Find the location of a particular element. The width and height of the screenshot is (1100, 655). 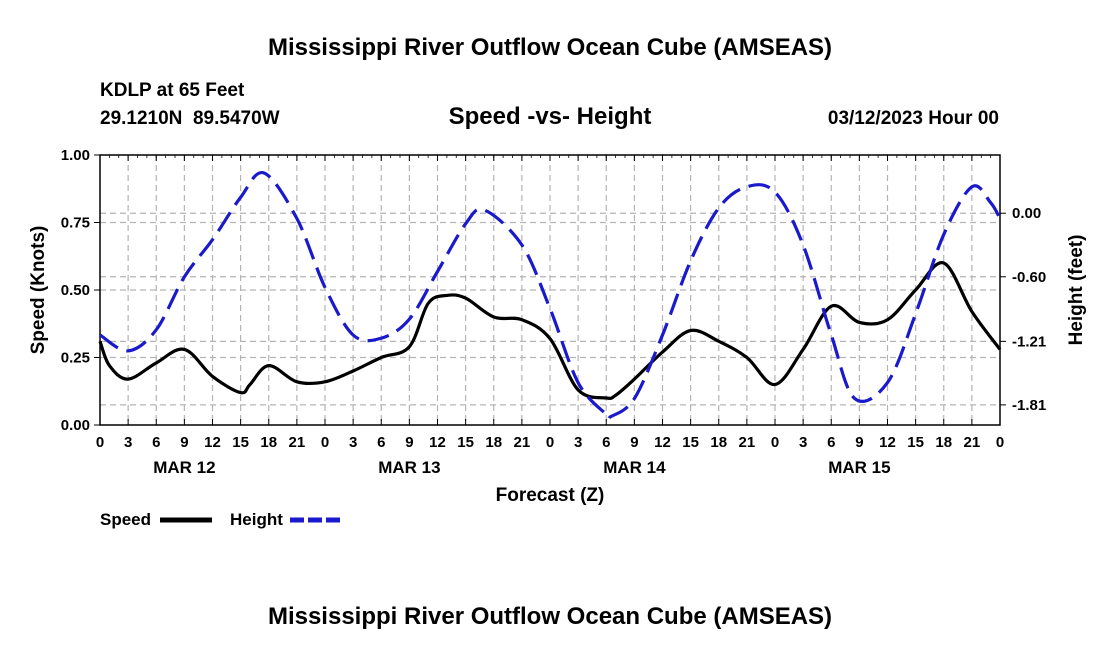

y2-tick-label: 0.00 is located at coordinates (1026, 213).